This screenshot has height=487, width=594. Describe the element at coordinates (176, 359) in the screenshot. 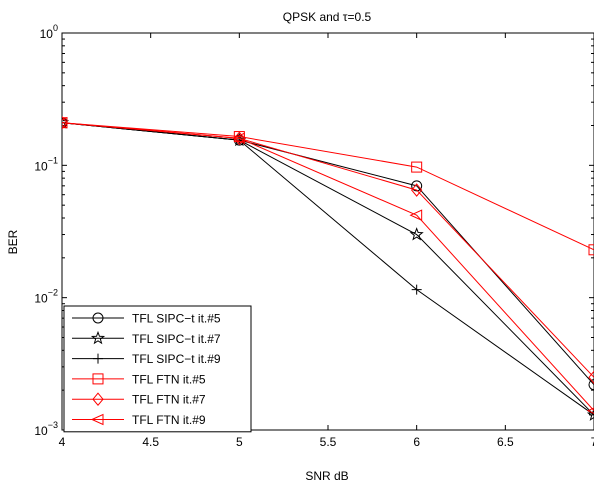

I see `legend-label: TFL SIPC−t it.#9` at that location.